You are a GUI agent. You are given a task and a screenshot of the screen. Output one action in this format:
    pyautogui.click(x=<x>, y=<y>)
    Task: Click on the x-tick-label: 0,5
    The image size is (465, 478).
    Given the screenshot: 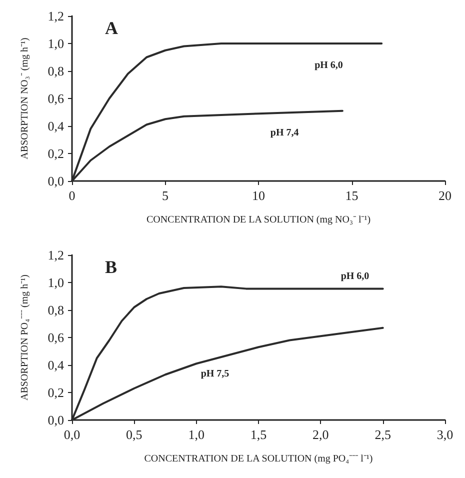 What is the action you would take?
    pyautogui.click(x=134, y=434)
    